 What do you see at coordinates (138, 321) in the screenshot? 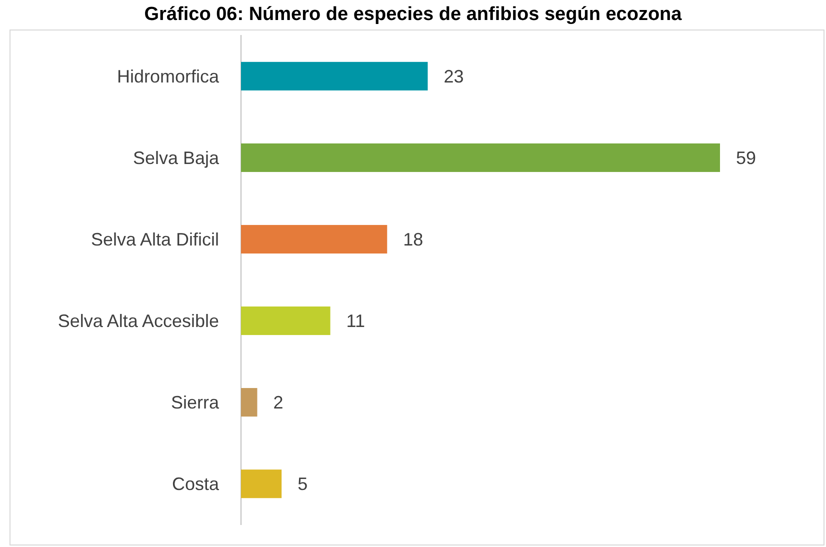
I see `y-tick-label: Selva Alta Accesible` at bounding box center [138, 321].